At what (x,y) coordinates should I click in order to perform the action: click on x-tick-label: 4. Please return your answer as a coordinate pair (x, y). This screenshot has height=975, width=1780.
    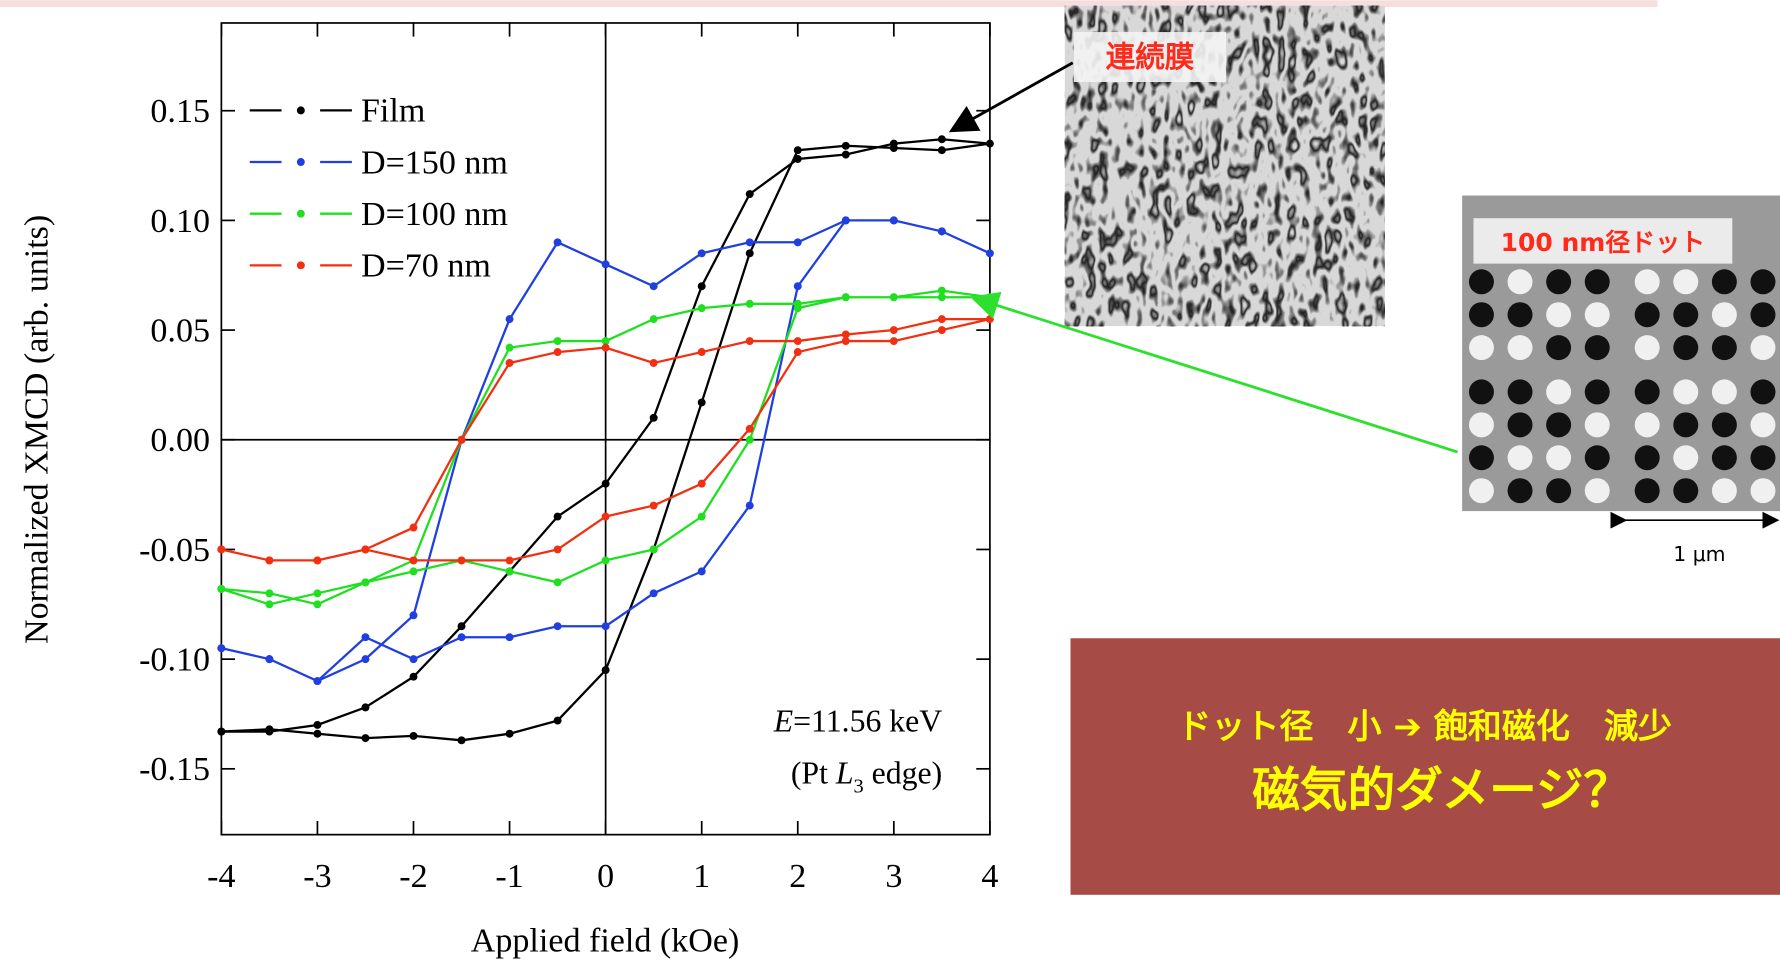
    Looking at the image, I should click on (989, 876).